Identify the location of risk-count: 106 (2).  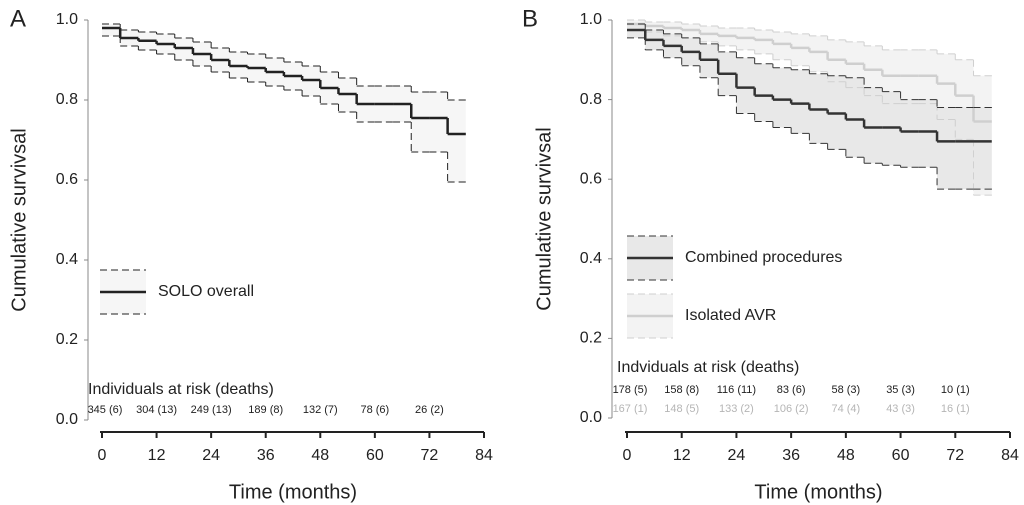
(791, 409).